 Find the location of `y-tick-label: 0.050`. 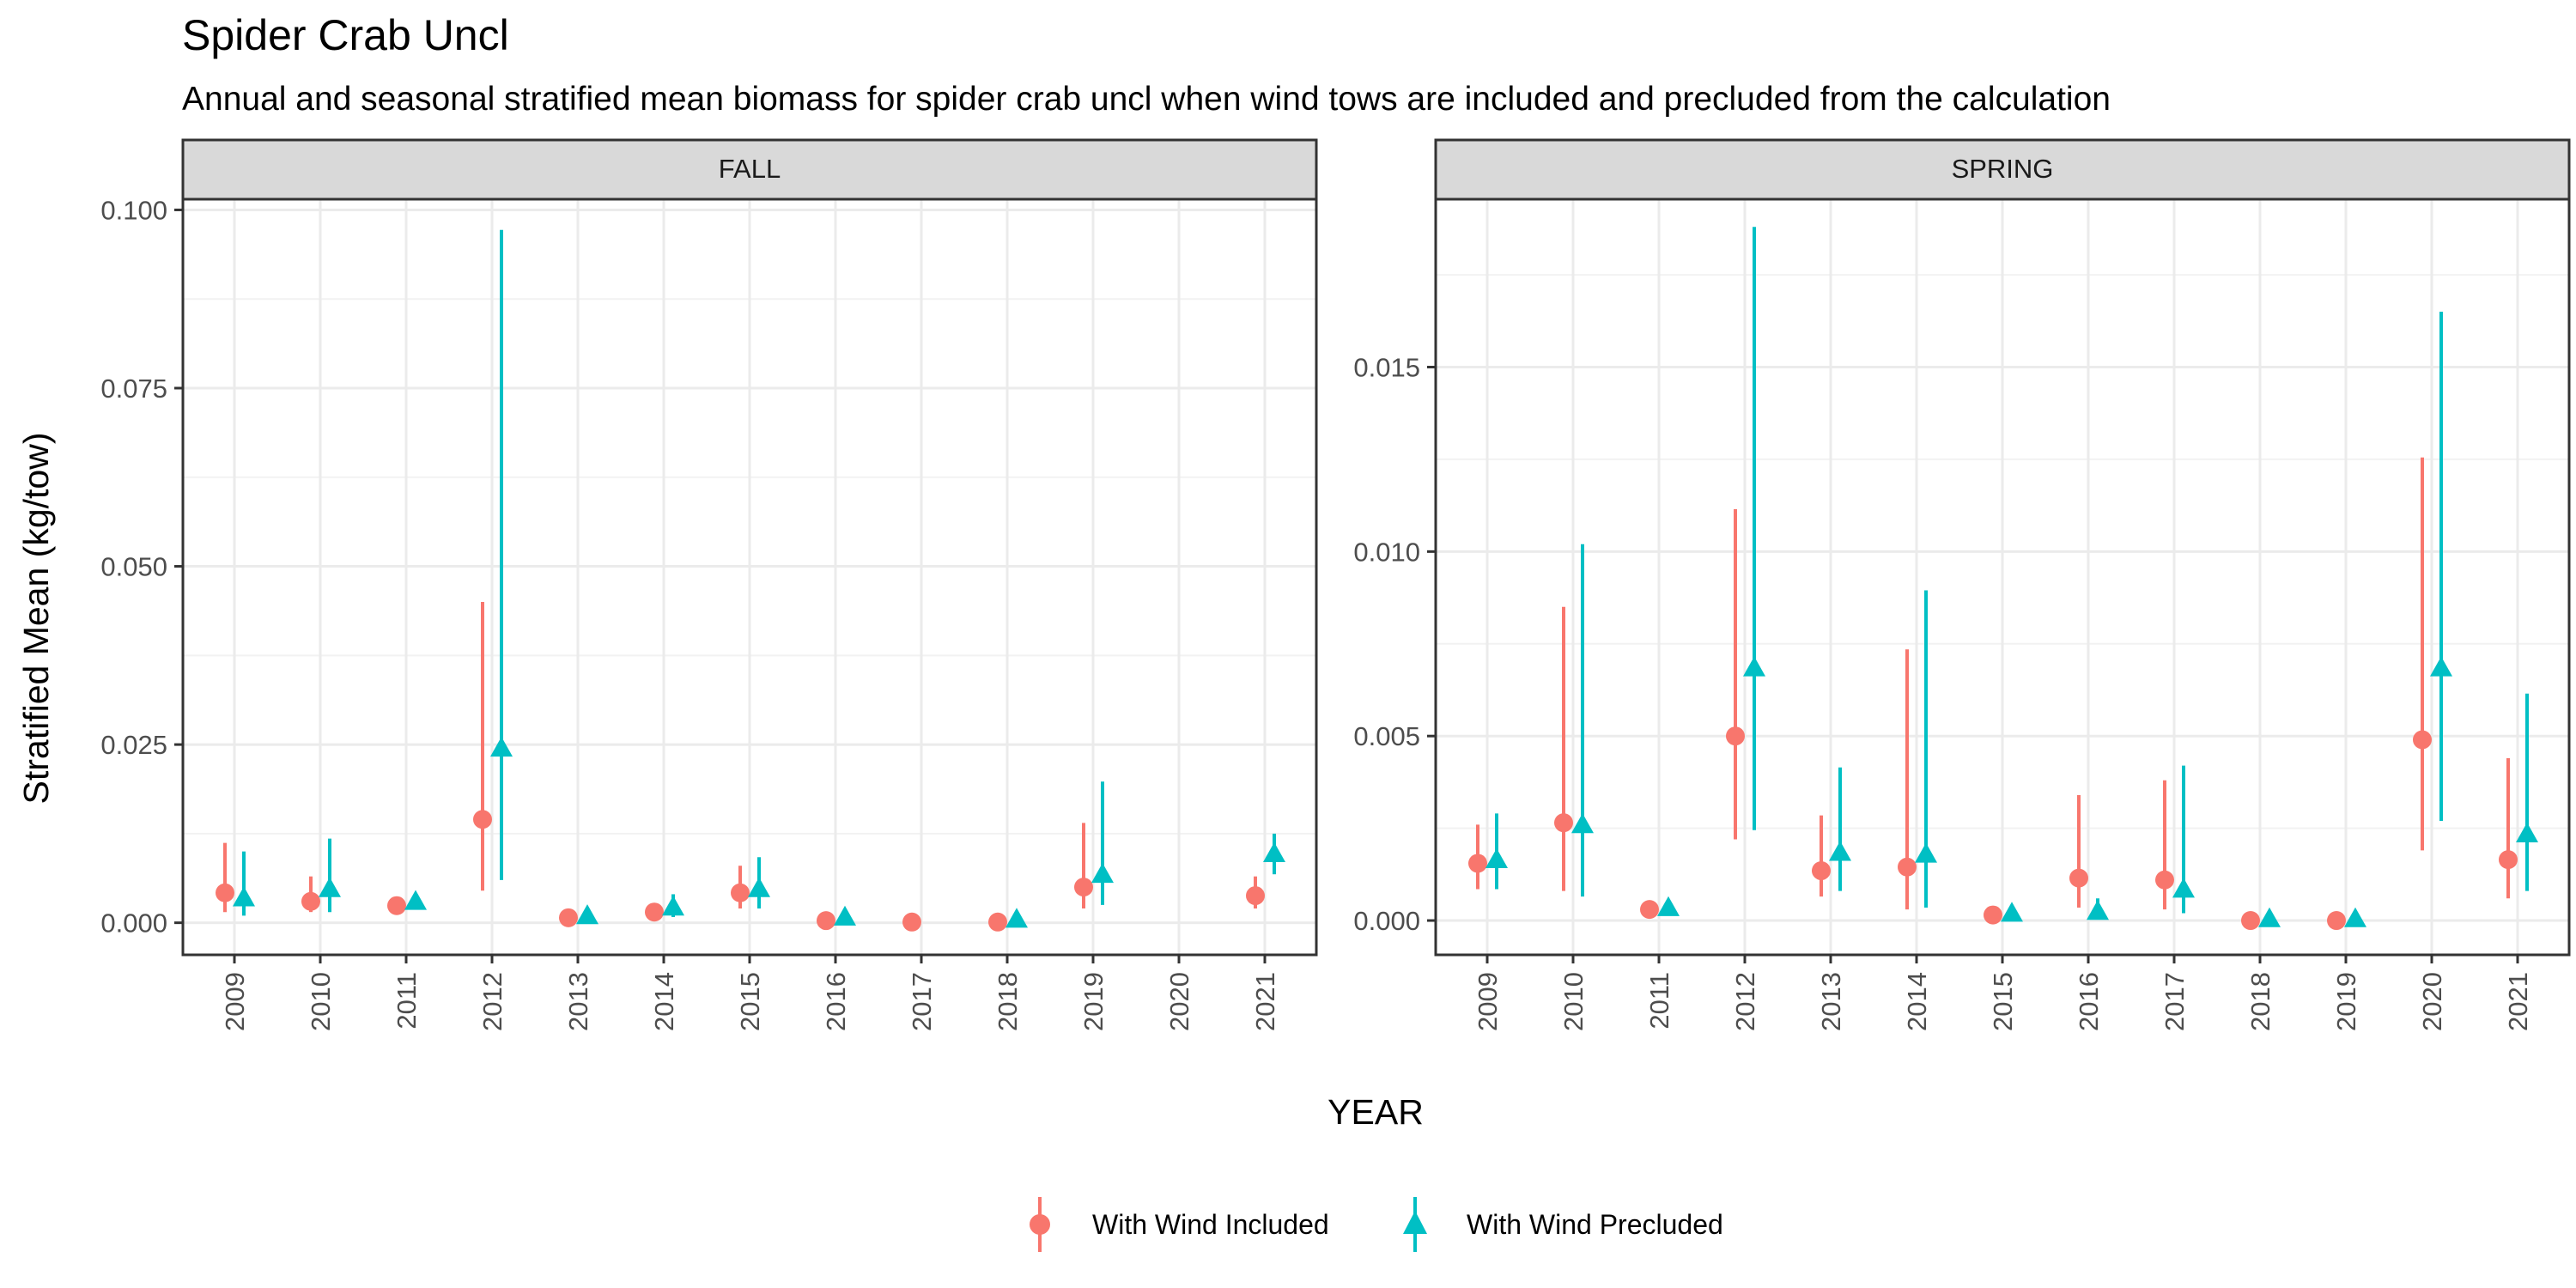

y-tick-label: 0.050 is located at coordinates (133, 567).